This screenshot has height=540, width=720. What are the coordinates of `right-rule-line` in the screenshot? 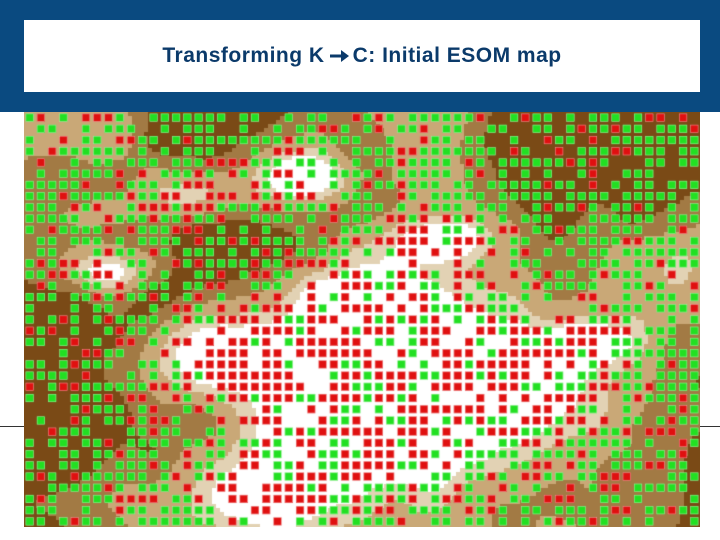 It's located at (710, 426).